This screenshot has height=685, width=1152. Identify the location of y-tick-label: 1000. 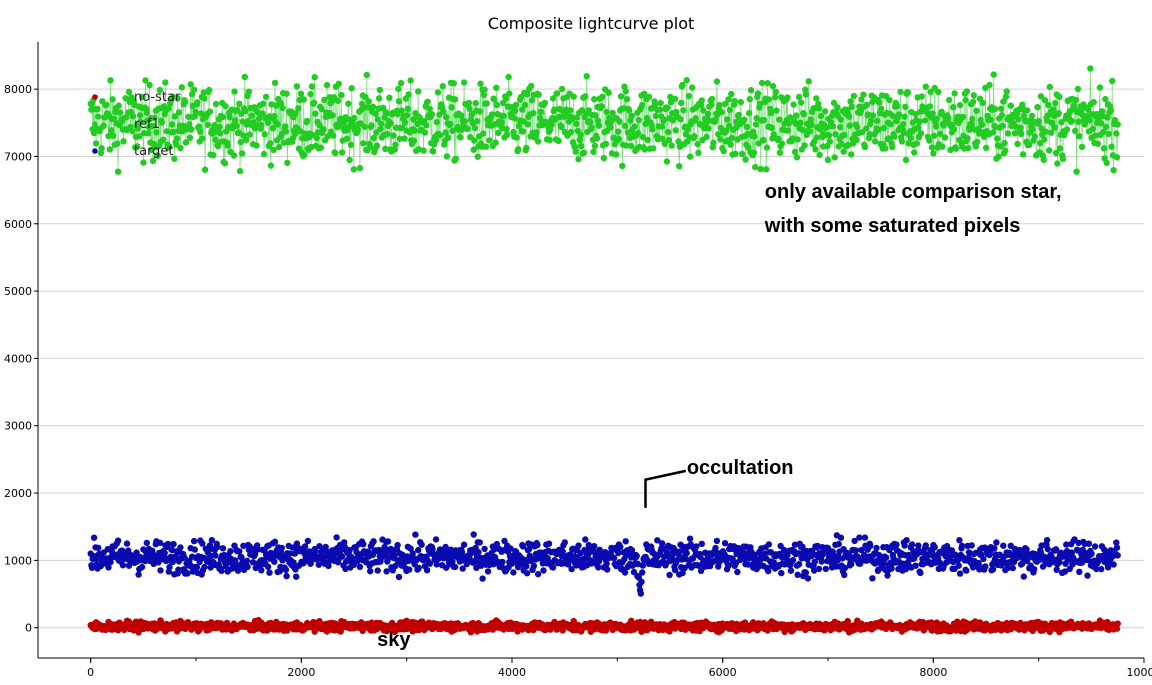
(18, 560).